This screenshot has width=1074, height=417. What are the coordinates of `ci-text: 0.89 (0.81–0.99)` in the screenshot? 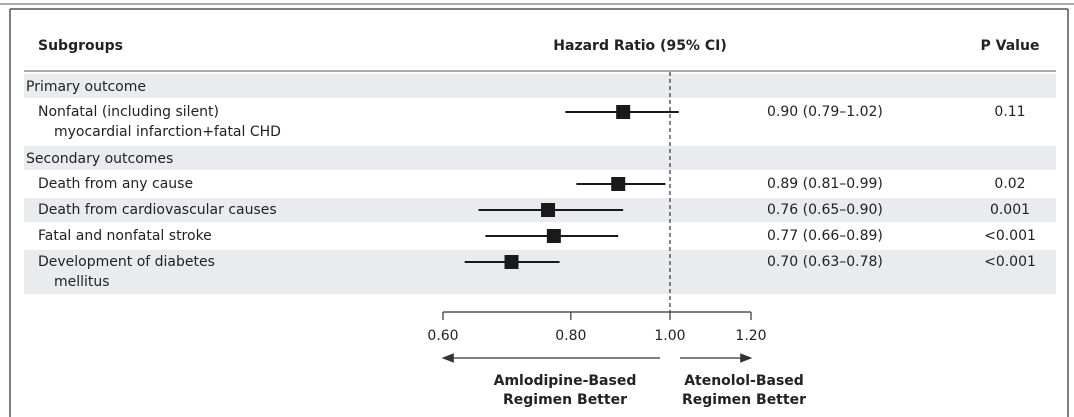 It's located at (825, 184).